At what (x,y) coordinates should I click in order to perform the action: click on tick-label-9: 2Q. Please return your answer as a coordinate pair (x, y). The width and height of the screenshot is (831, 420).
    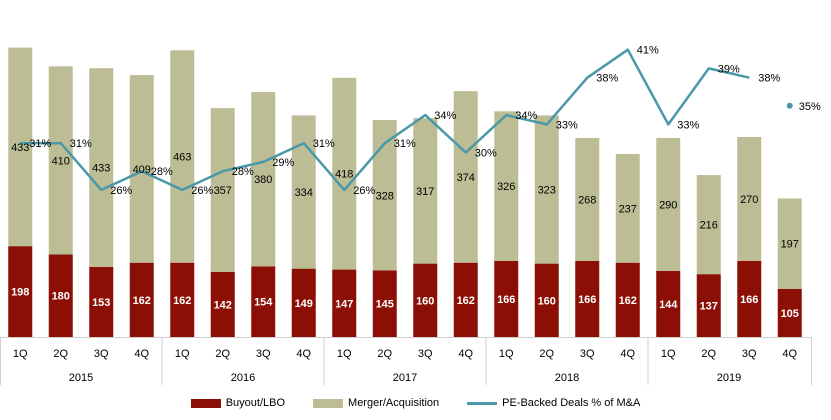
    Looking at the image, I should click on (384, 354).